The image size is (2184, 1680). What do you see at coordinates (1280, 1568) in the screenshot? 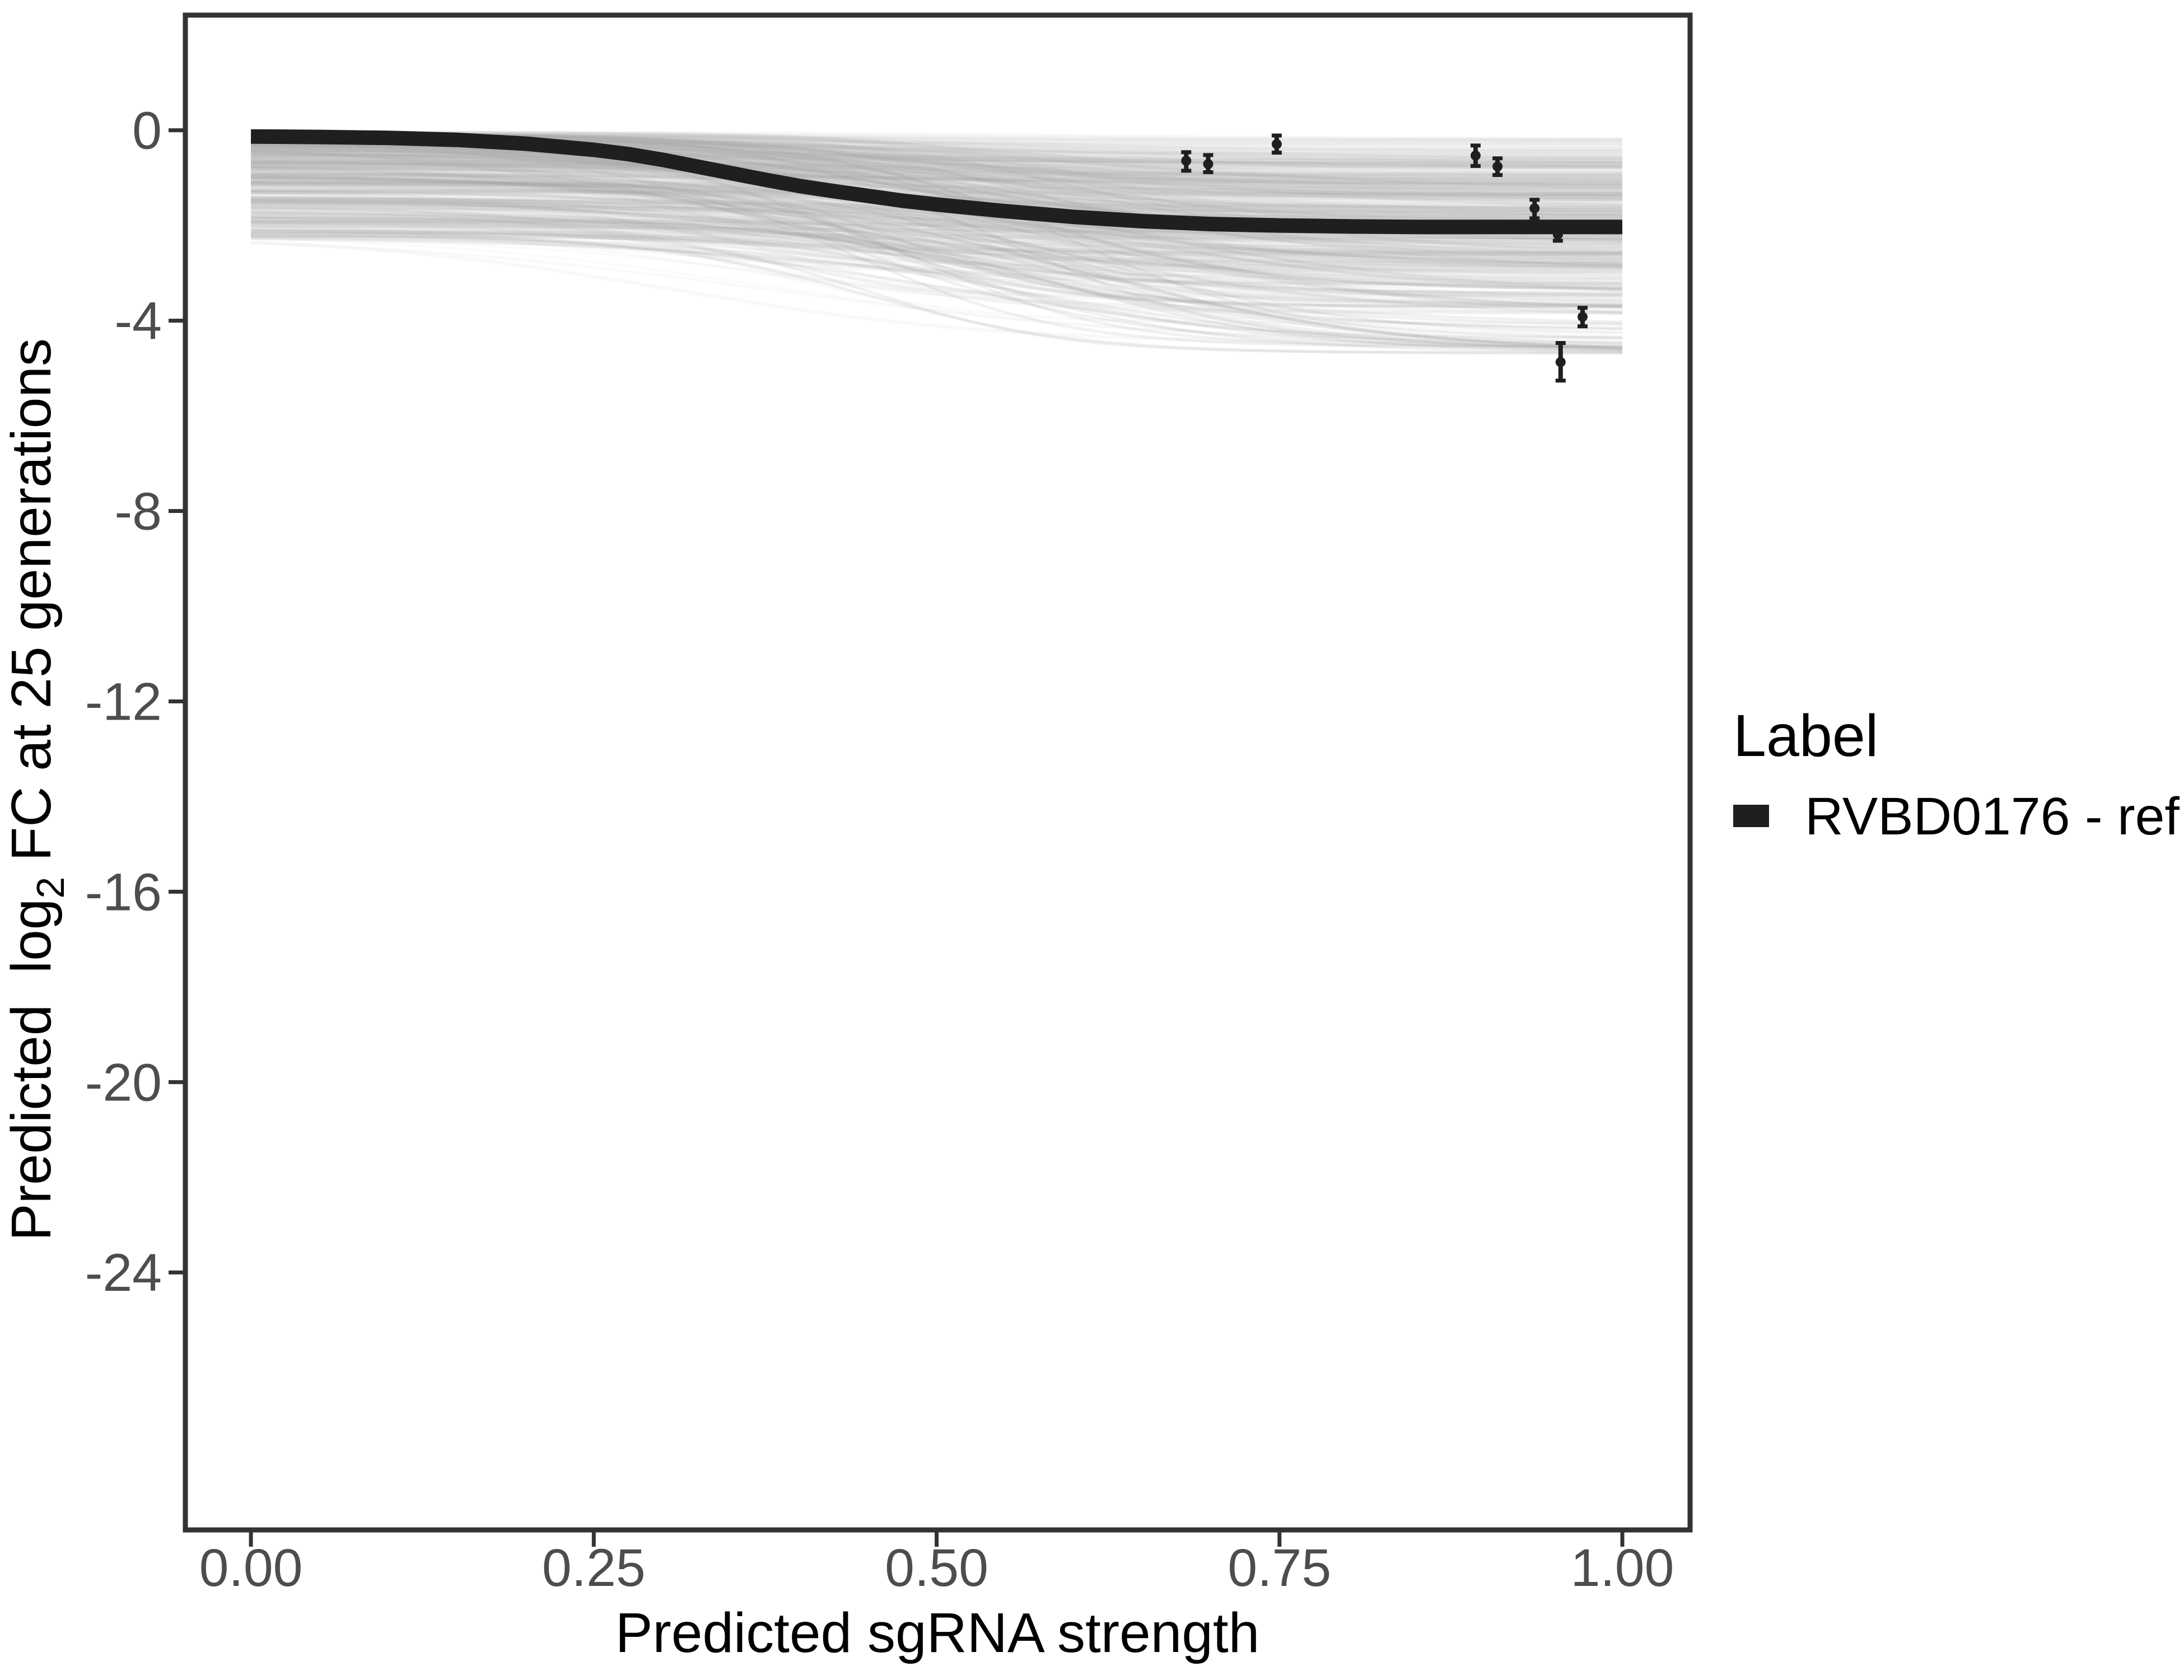
I see `x-tick-label: 0.75` at bounding box center [1280, 1568].